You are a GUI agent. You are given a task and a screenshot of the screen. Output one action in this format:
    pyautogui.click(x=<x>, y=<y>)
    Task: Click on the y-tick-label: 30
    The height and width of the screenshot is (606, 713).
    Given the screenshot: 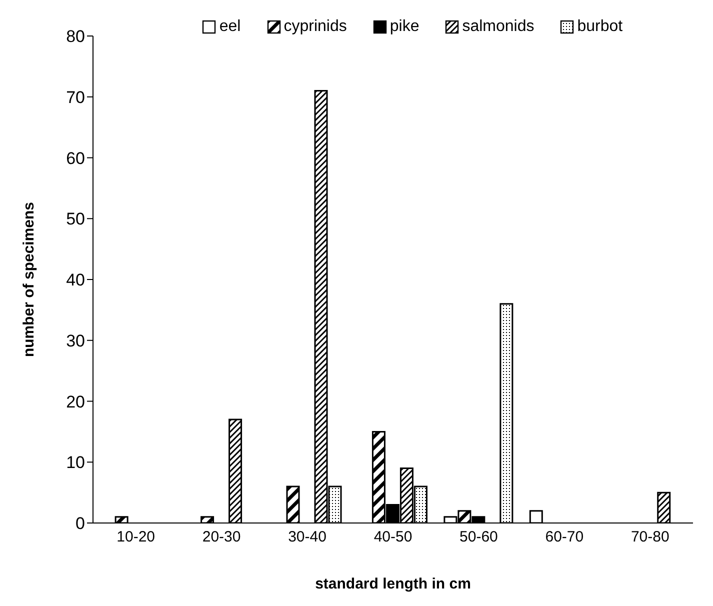 What is the action you would take?
    pyautogui.click(x=75, y=340)
    